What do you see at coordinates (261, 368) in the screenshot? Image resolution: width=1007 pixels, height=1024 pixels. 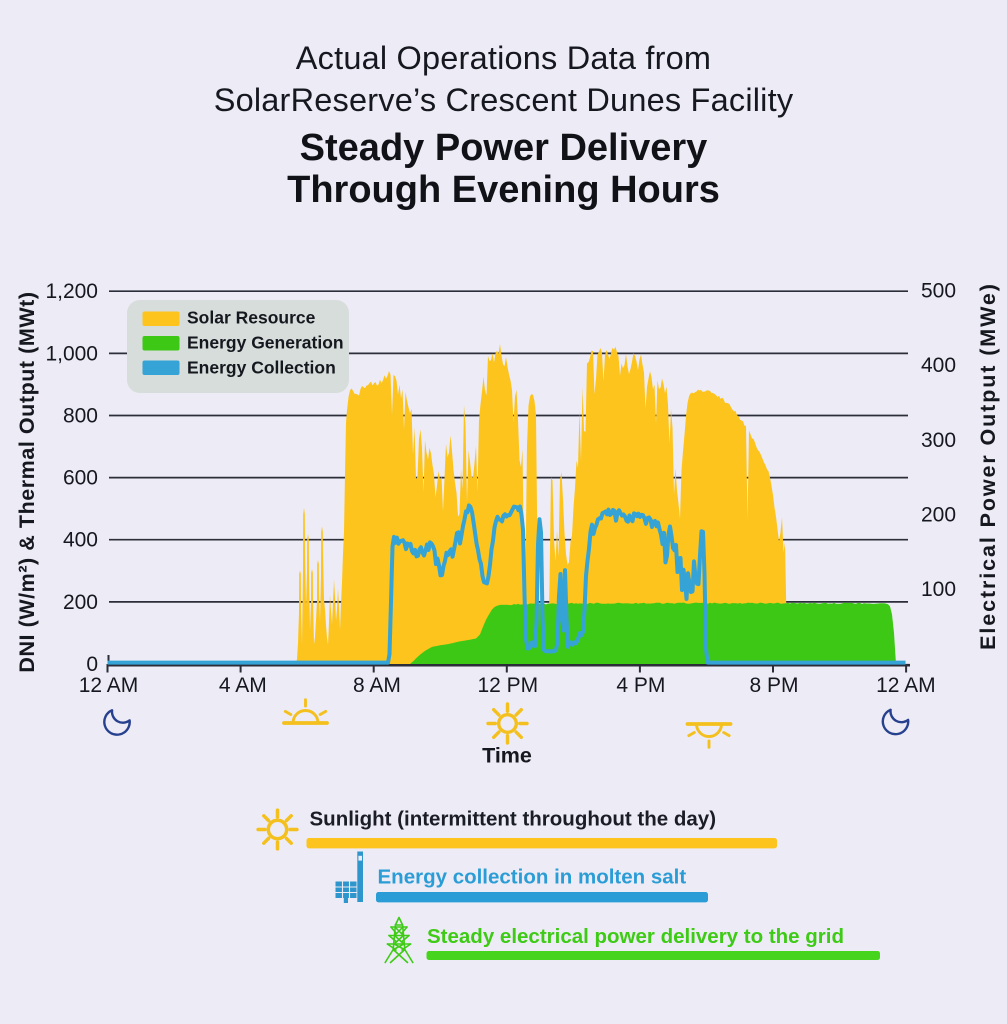 I see `svg-text: Energy Collection` at bounding box center [261, 368].